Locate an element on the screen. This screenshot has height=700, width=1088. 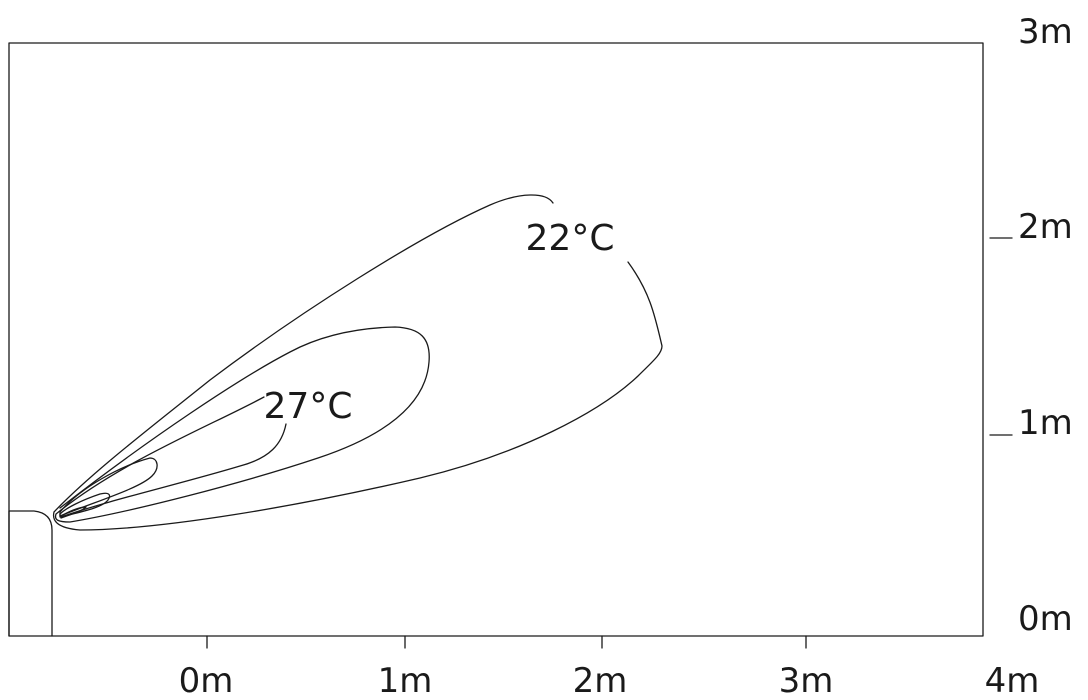
x-axis-labels: 0m 1m 2m 3m 4m is located at coordinates (609, 680).